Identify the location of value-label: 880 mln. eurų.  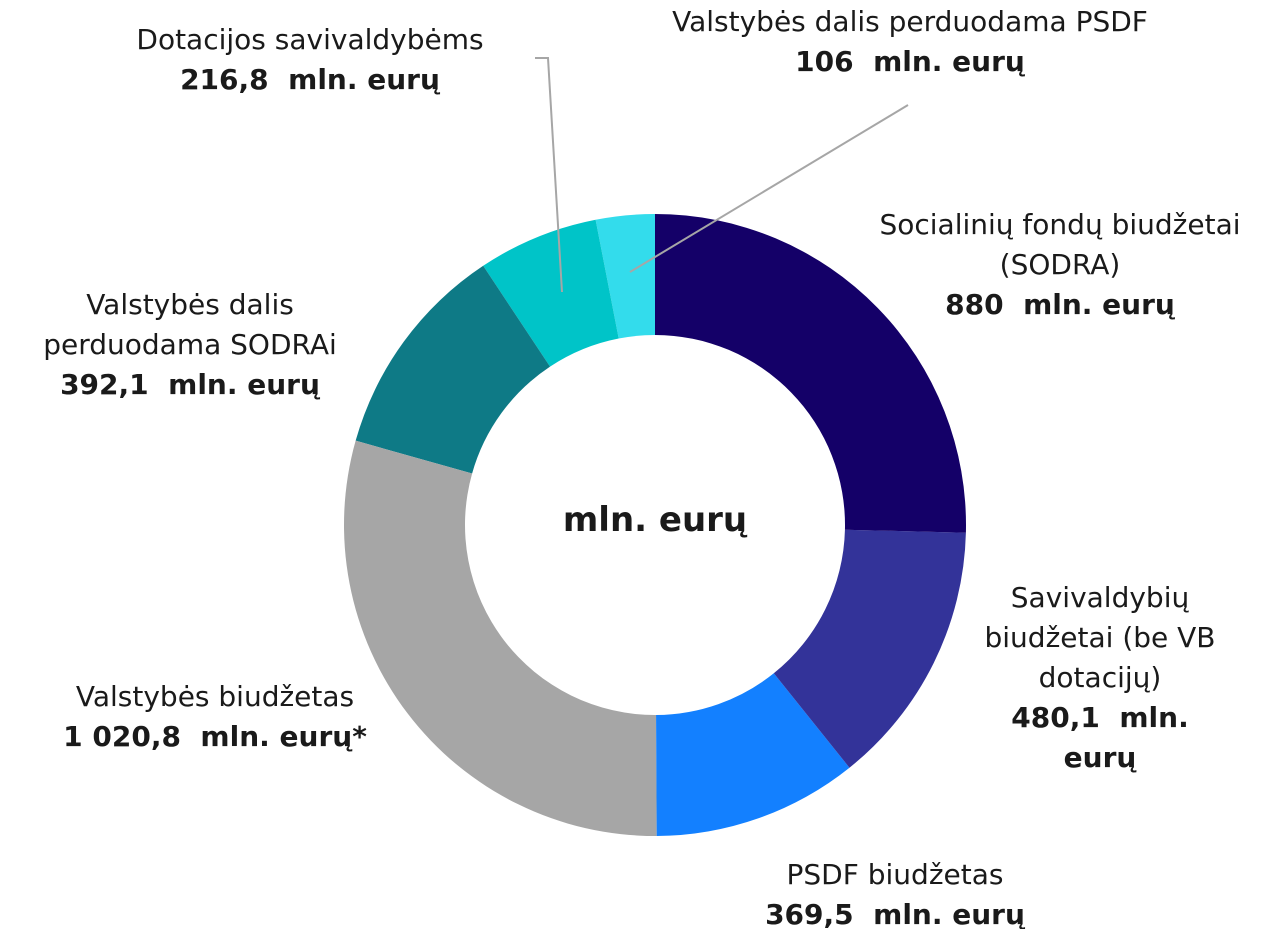
(1060, 304).